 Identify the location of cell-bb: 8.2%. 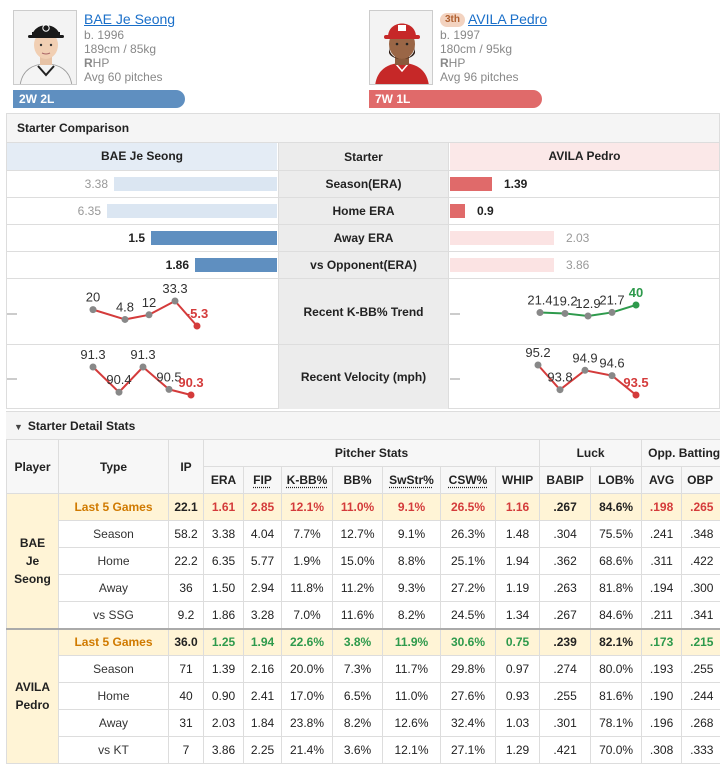
(357, 723).